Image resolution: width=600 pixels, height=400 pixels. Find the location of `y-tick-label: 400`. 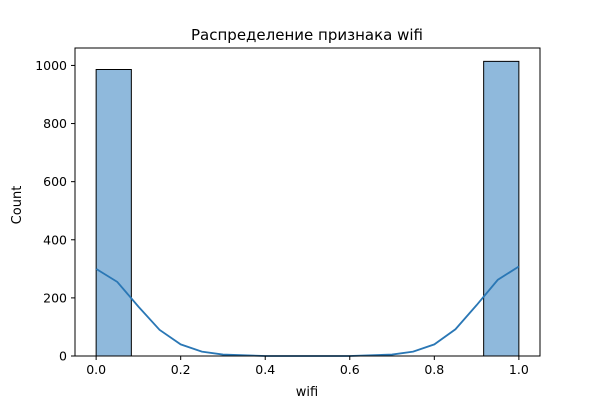

y-tick-label: 400 is located at coordinates (55, 239).